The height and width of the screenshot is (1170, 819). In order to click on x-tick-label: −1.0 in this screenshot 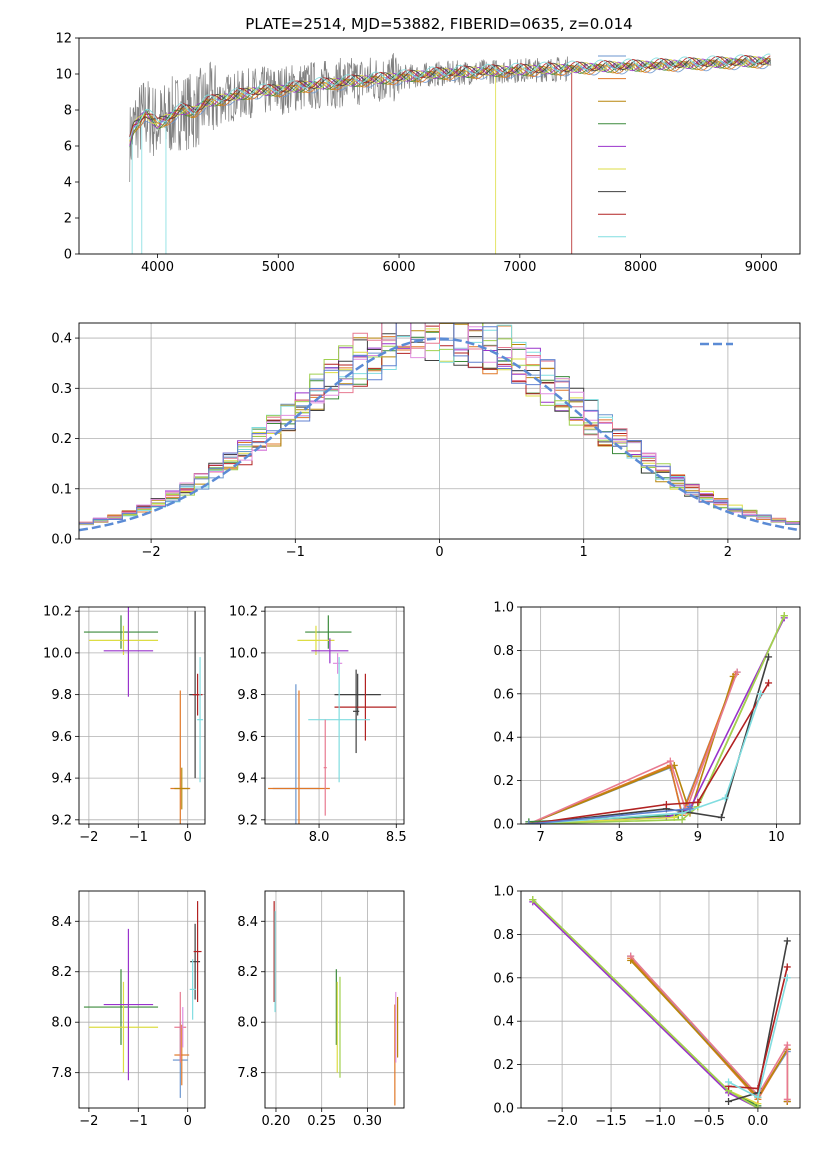, I will do `click(660, 1121)`.